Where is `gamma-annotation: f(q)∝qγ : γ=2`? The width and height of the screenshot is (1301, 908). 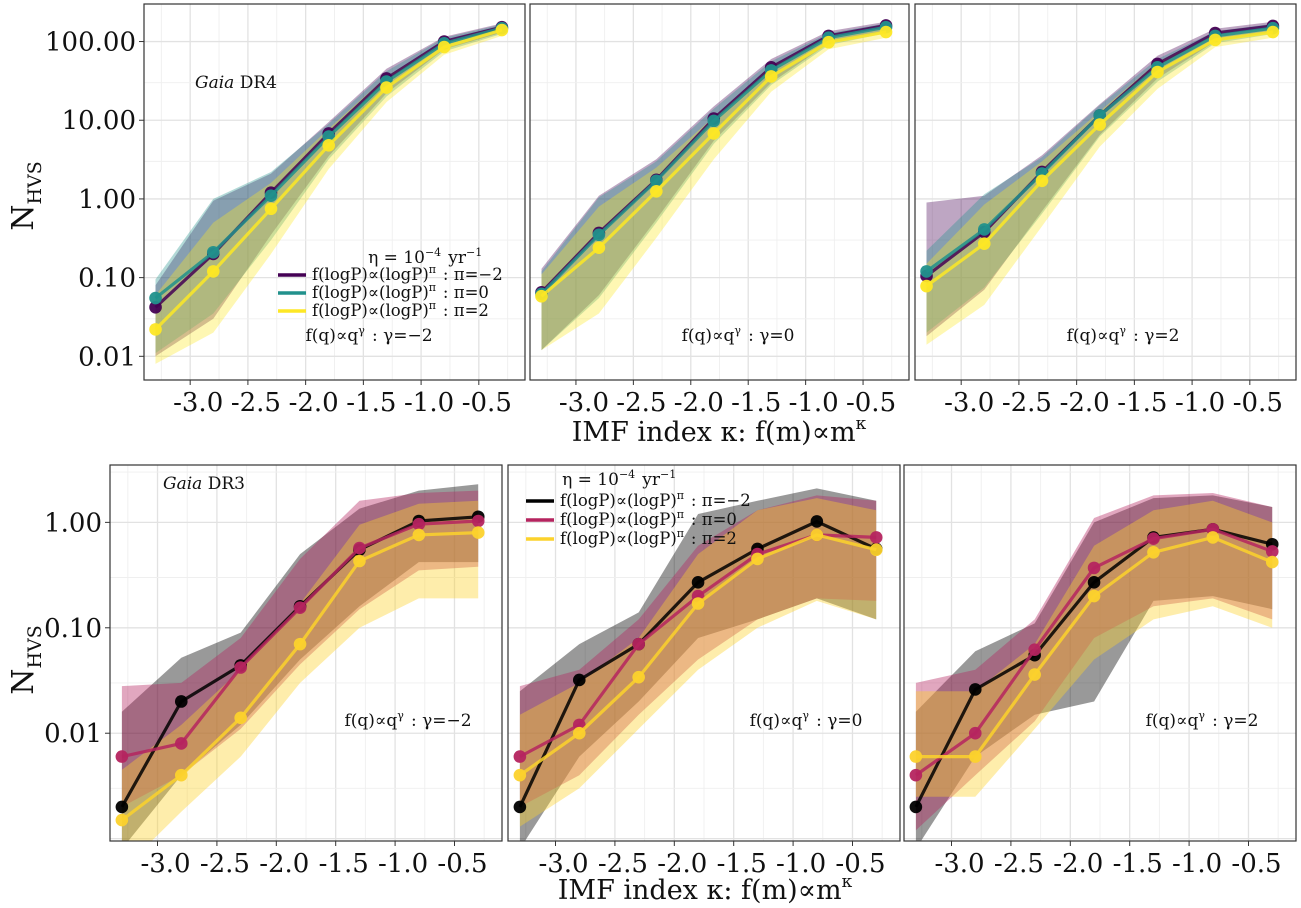
gamma-annotation: f(q)∝qγ : γ=2 is located at coordinates (1123, 335).